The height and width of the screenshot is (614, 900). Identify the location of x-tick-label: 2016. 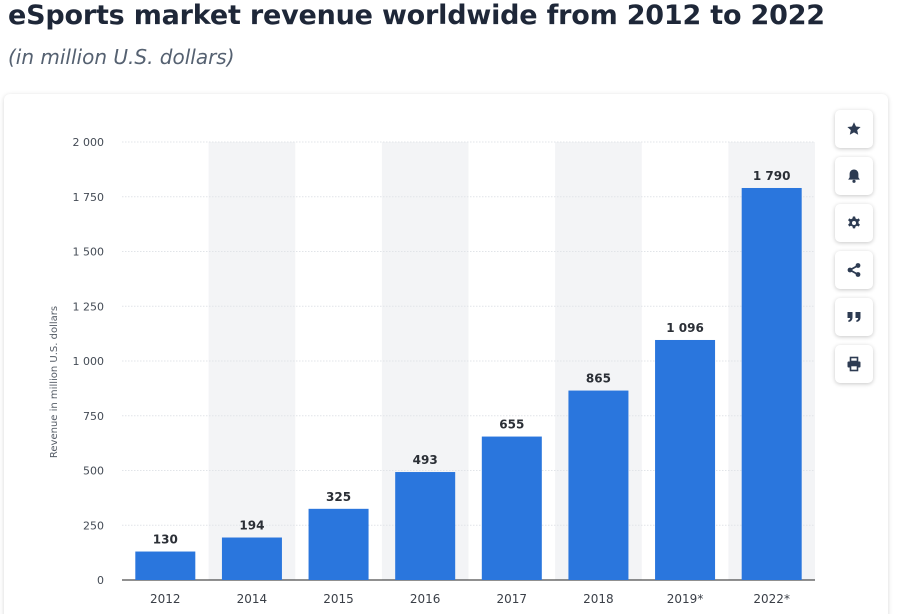
(425, 599).